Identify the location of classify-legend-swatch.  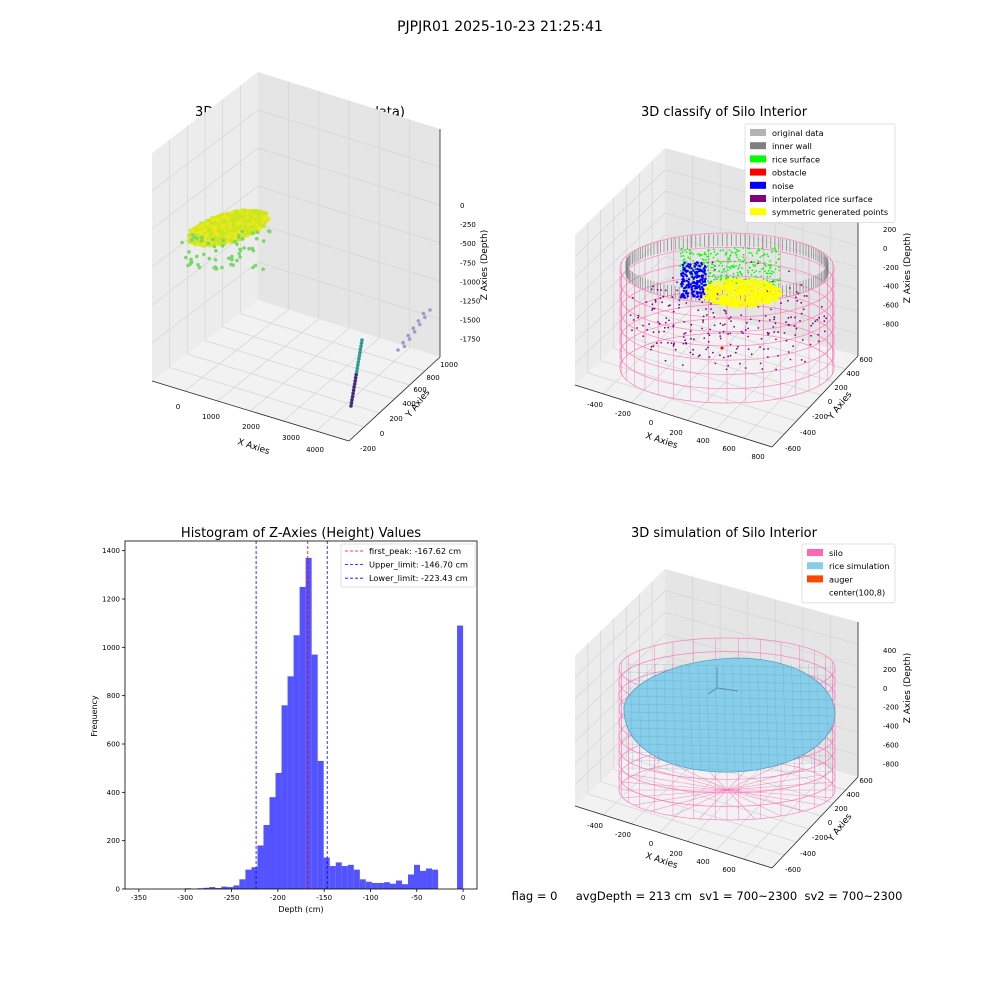
(758, 172).